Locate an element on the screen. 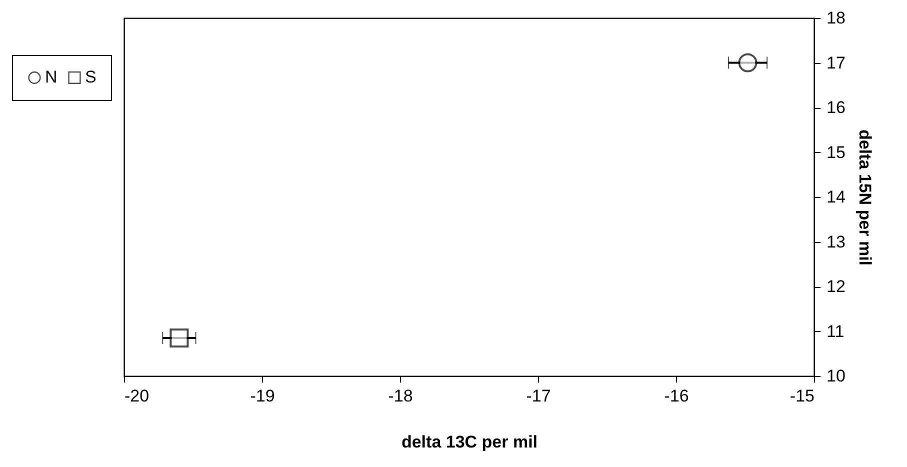  y-tick-label: 14 is located at coordinates (836, 197).